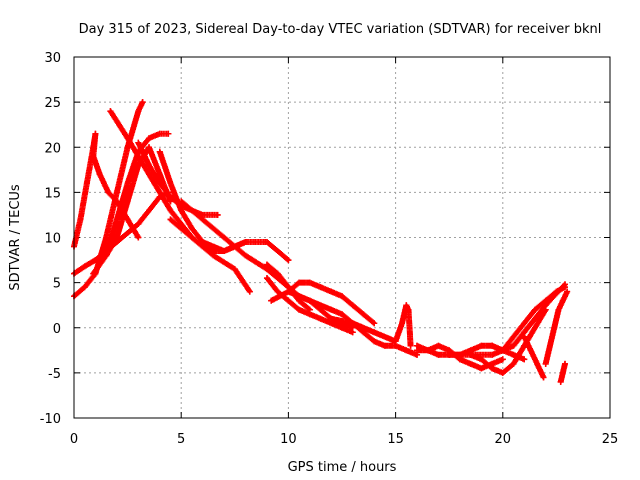 This screenshot has width=640, height=480. What do you see at coordinates (54, 374) in the screenshot?
I see `y-tick-label: -5` at bounding box center [54, 374].